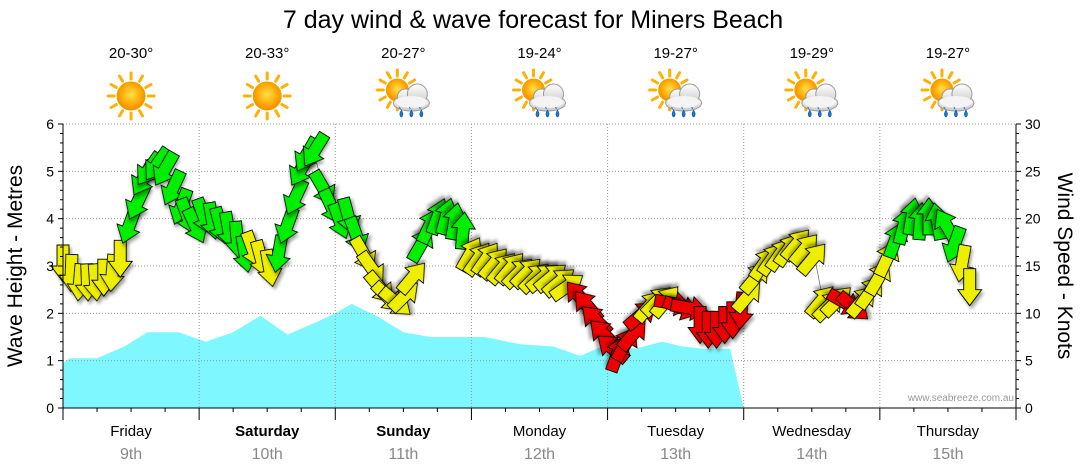  Describe the element at coordinates (50, 266) in the screenshot. I see `left-tick-label: 3` at that location.